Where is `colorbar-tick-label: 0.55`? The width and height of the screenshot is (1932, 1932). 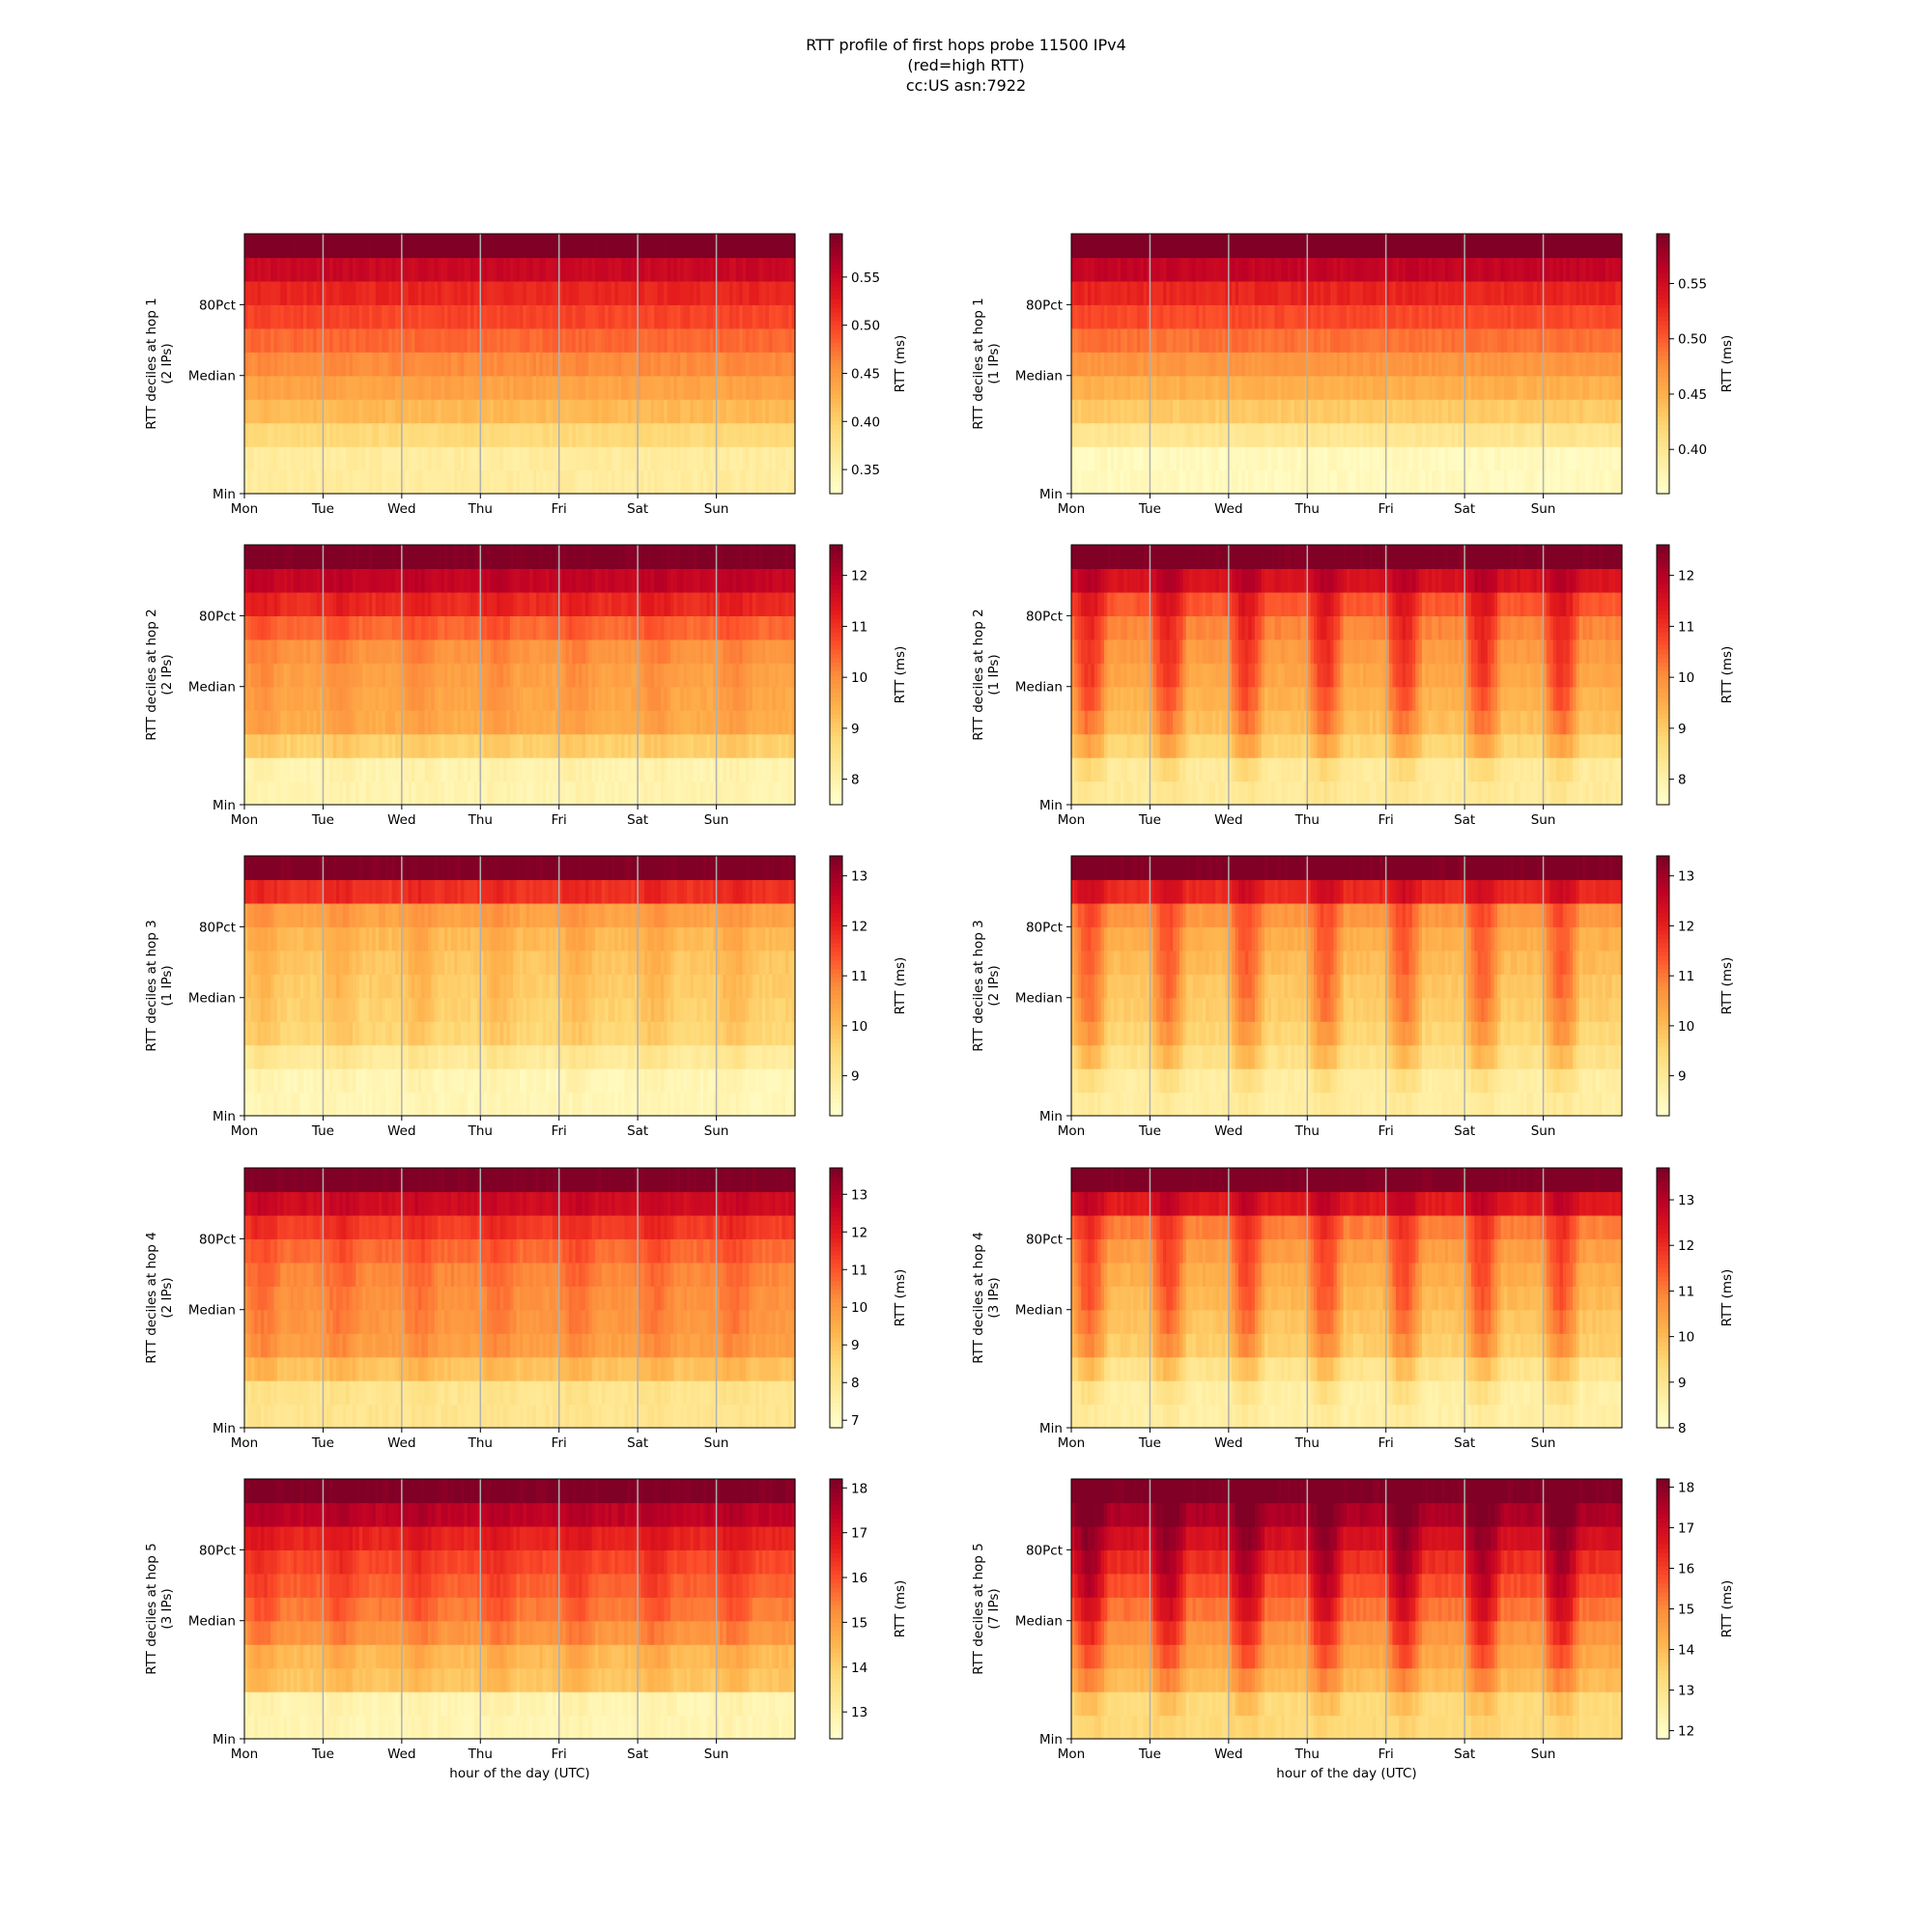 colorbar-tick-label: 0.55 is located at coordinates (865, 278).